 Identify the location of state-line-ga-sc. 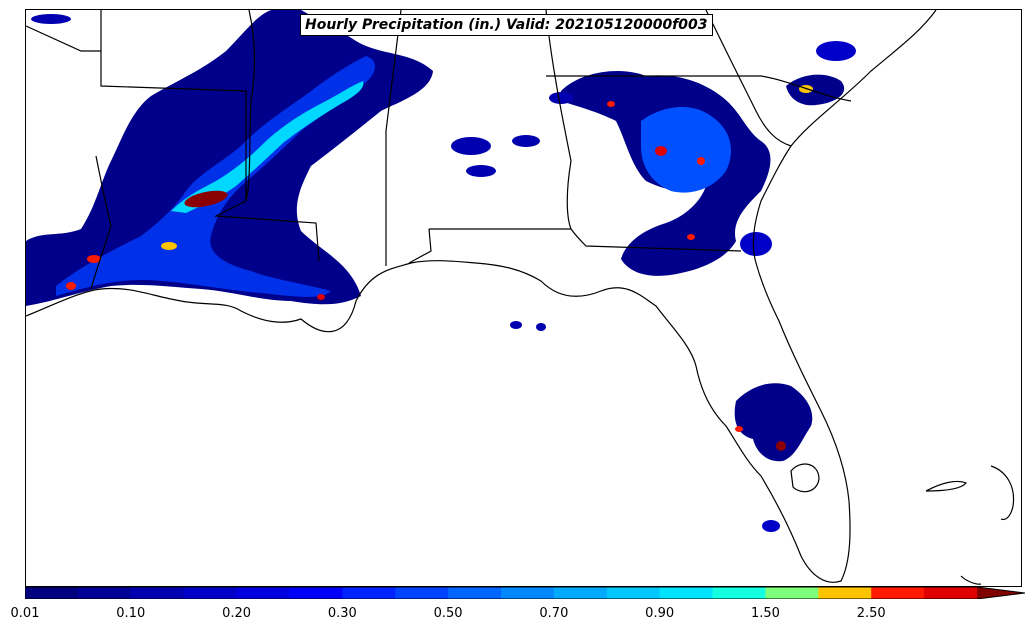
(748, 78).